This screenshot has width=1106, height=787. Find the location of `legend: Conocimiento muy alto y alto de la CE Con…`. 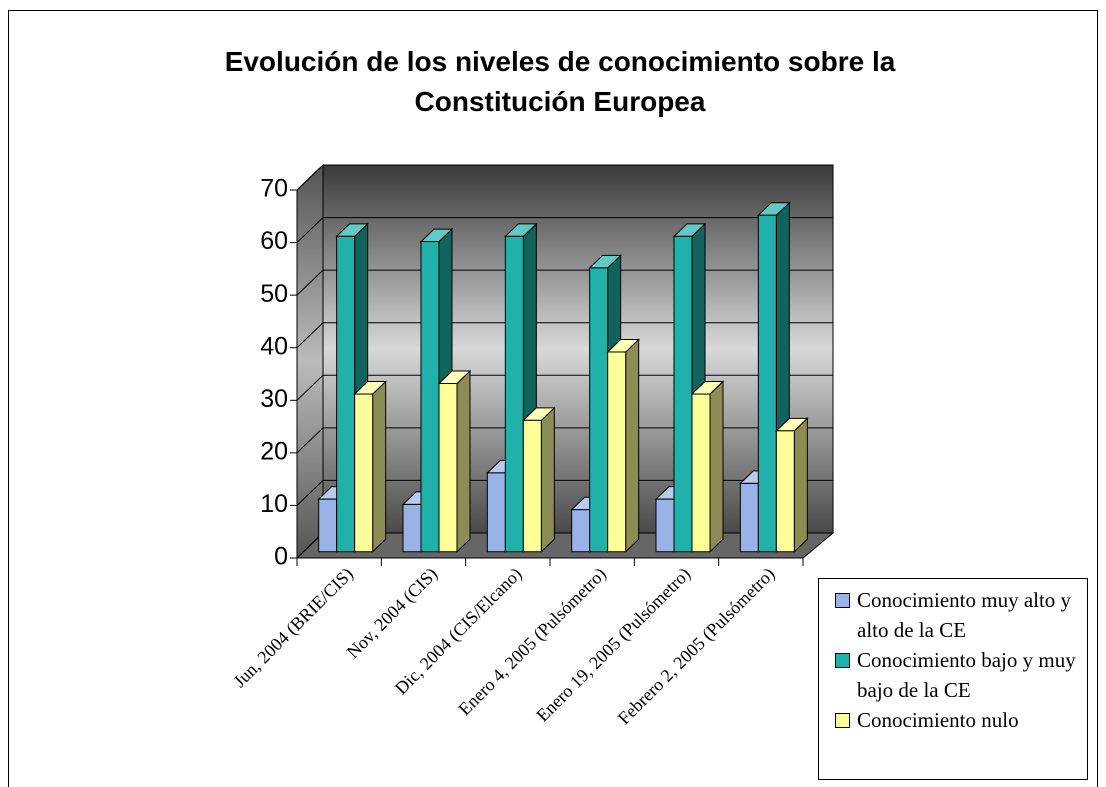

legend: Conocimiento muy alto y alto de la CE Con… is located at coordinates (953, 679).